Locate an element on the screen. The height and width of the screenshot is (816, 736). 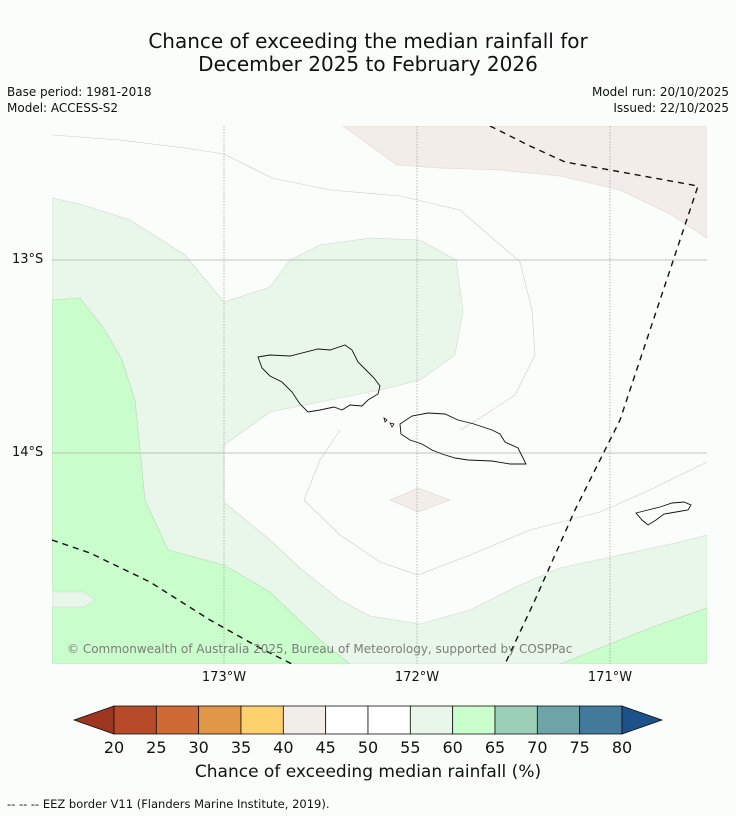
lat-label-13s: 13°S is located at coordinates (28, 259).